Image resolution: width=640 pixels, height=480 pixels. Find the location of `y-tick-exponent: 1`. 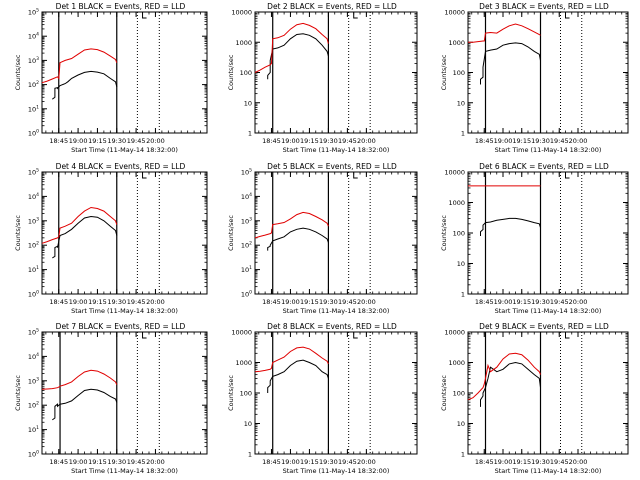

y-tick-exponent: 1 is located at coordinates (37, 428).